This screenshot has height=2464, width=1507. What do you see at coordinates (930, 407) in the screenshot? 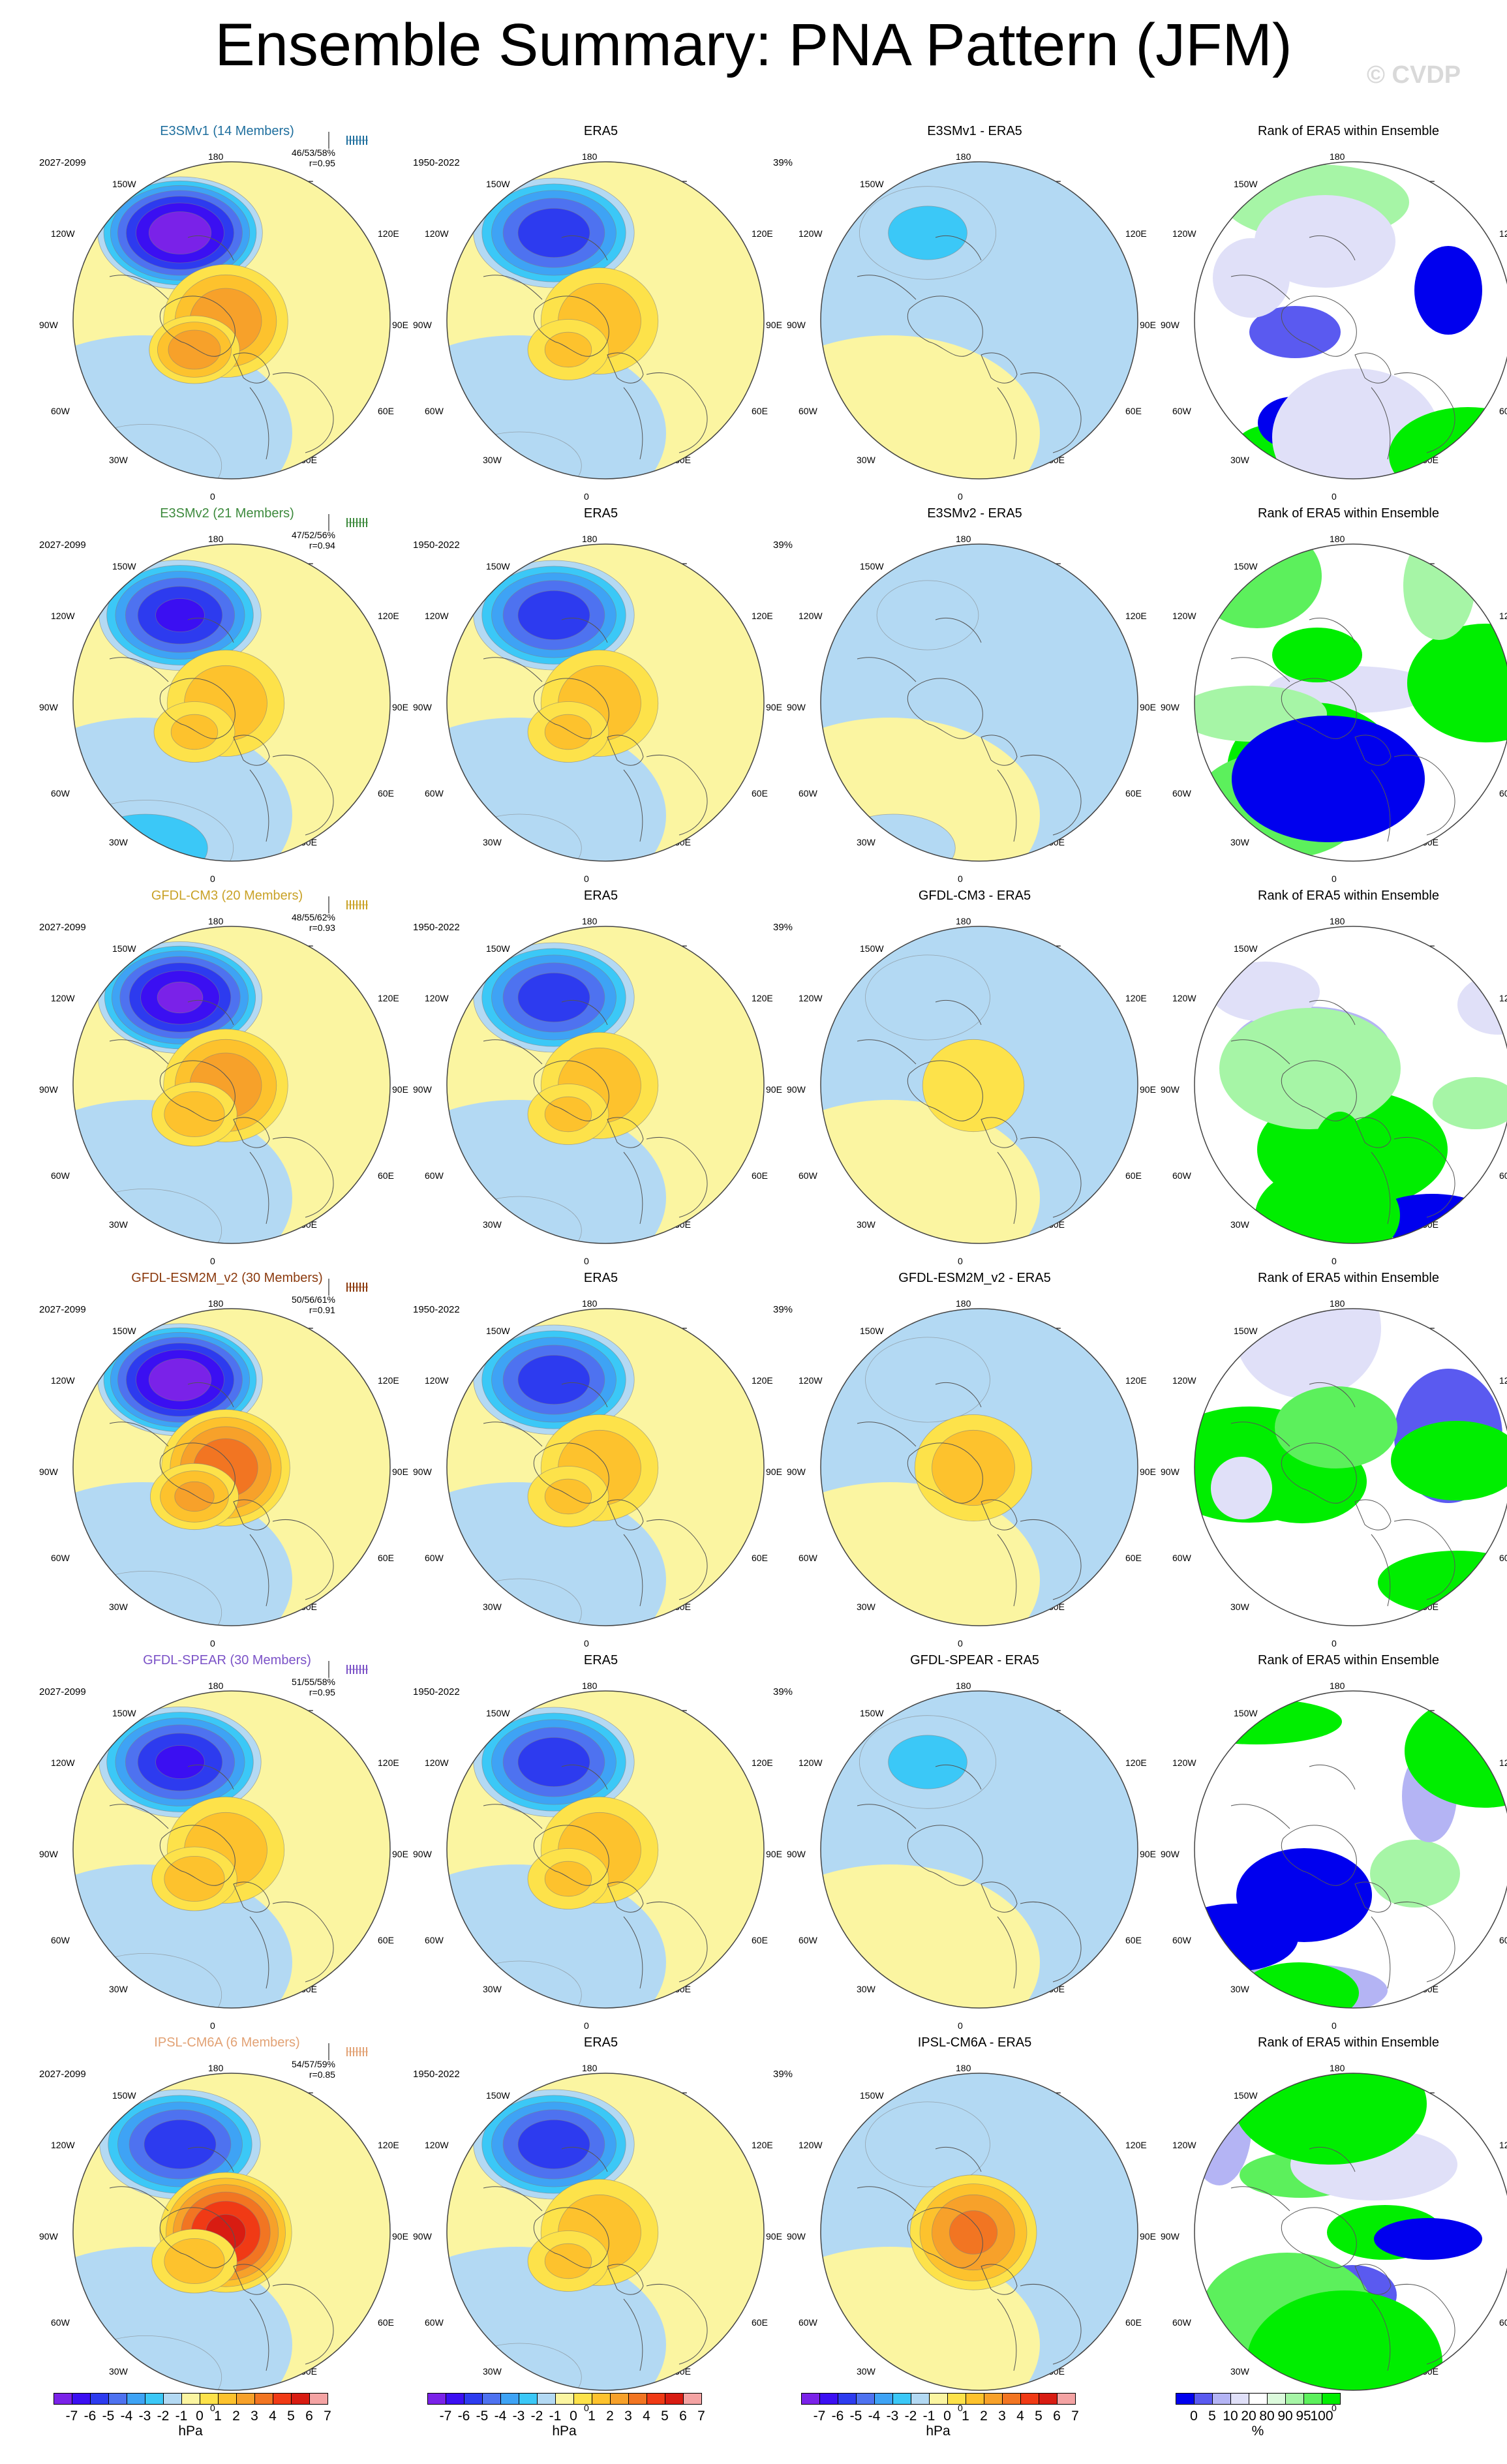
I see `field-region` at bounding box center [930, 407].